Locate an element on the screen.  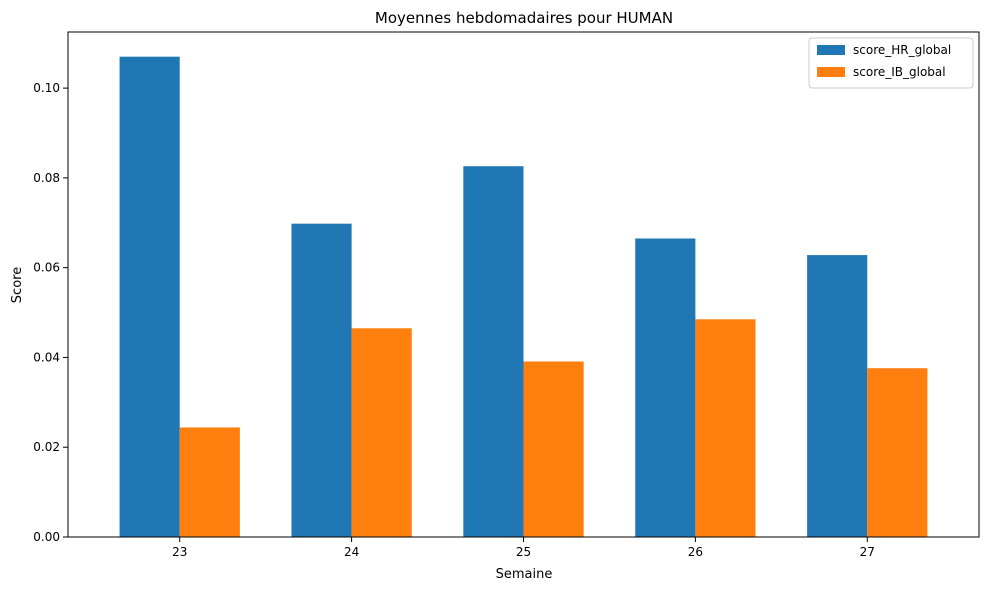
x-tick-label: 27 is located at coordinates (867, 552).